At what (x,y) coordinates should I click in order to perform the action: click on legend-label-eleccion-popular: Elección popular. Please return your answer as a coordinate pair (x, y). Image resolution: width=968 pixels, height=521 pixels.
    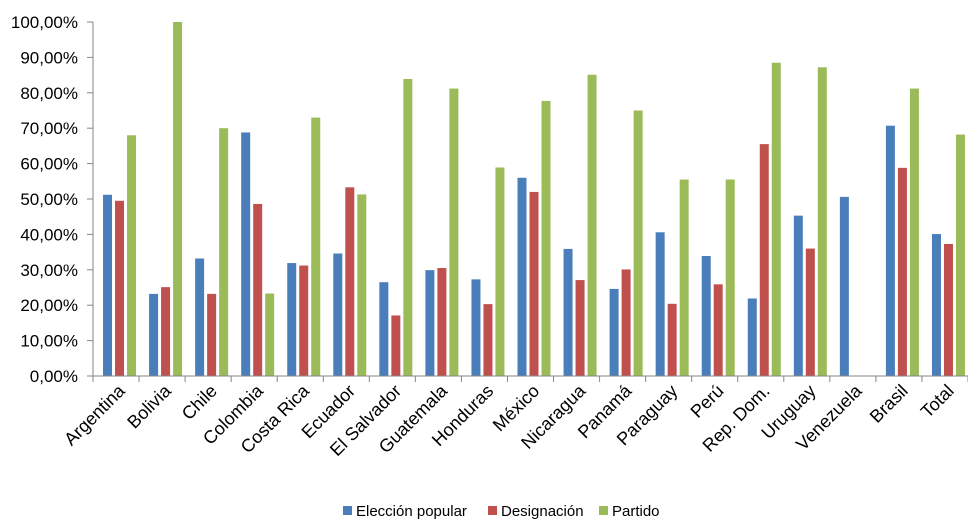
    Looking at the image, I should click on (411, 511).